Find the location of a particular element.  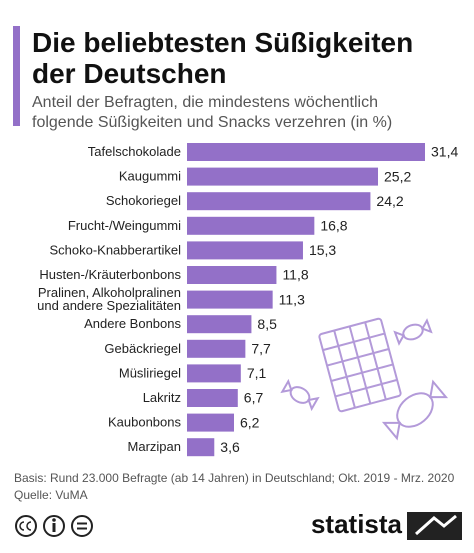

logo-mark-line is located at coordinates (436, 525).